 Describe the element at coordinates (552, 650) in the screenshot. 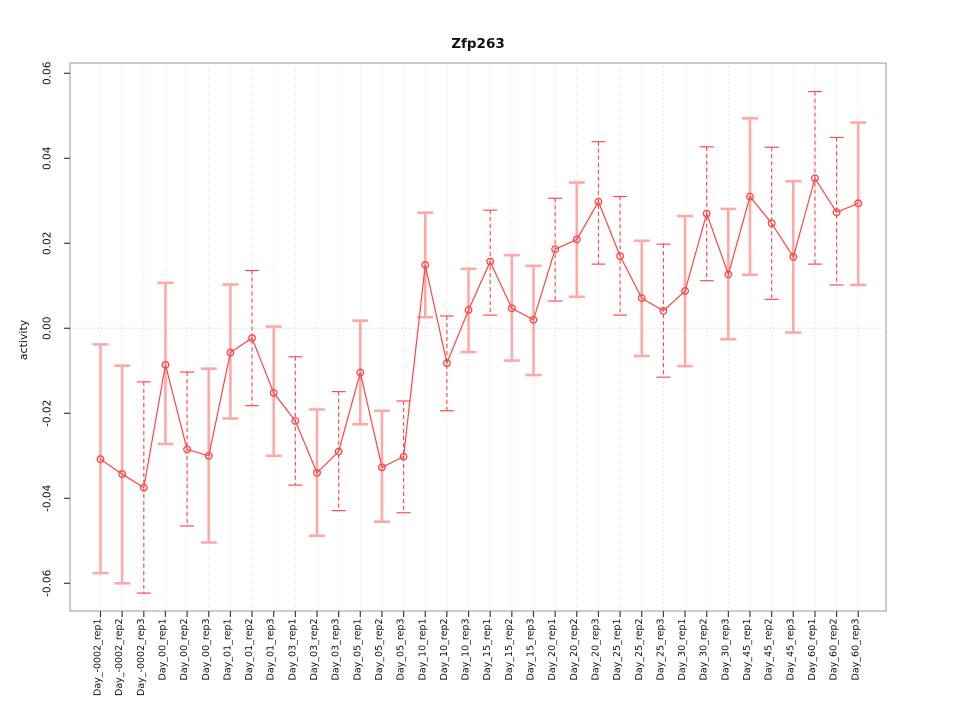

I see `x-tick-label: Day_20_rep1` at that location.